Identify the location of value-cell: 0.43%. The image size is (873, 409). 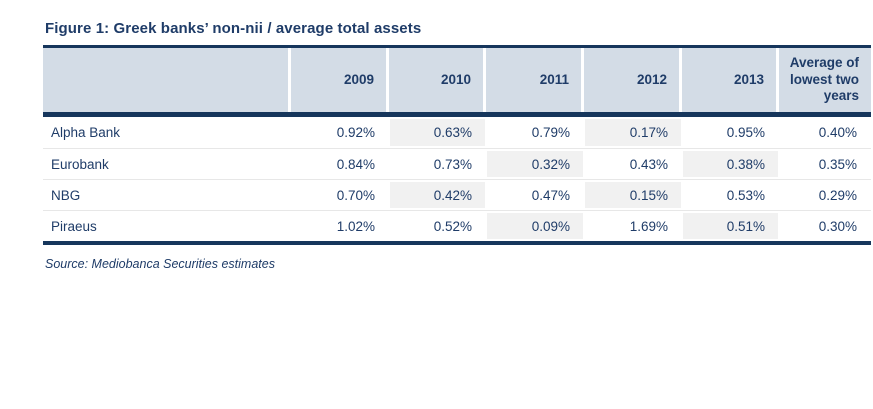
(648, 164).